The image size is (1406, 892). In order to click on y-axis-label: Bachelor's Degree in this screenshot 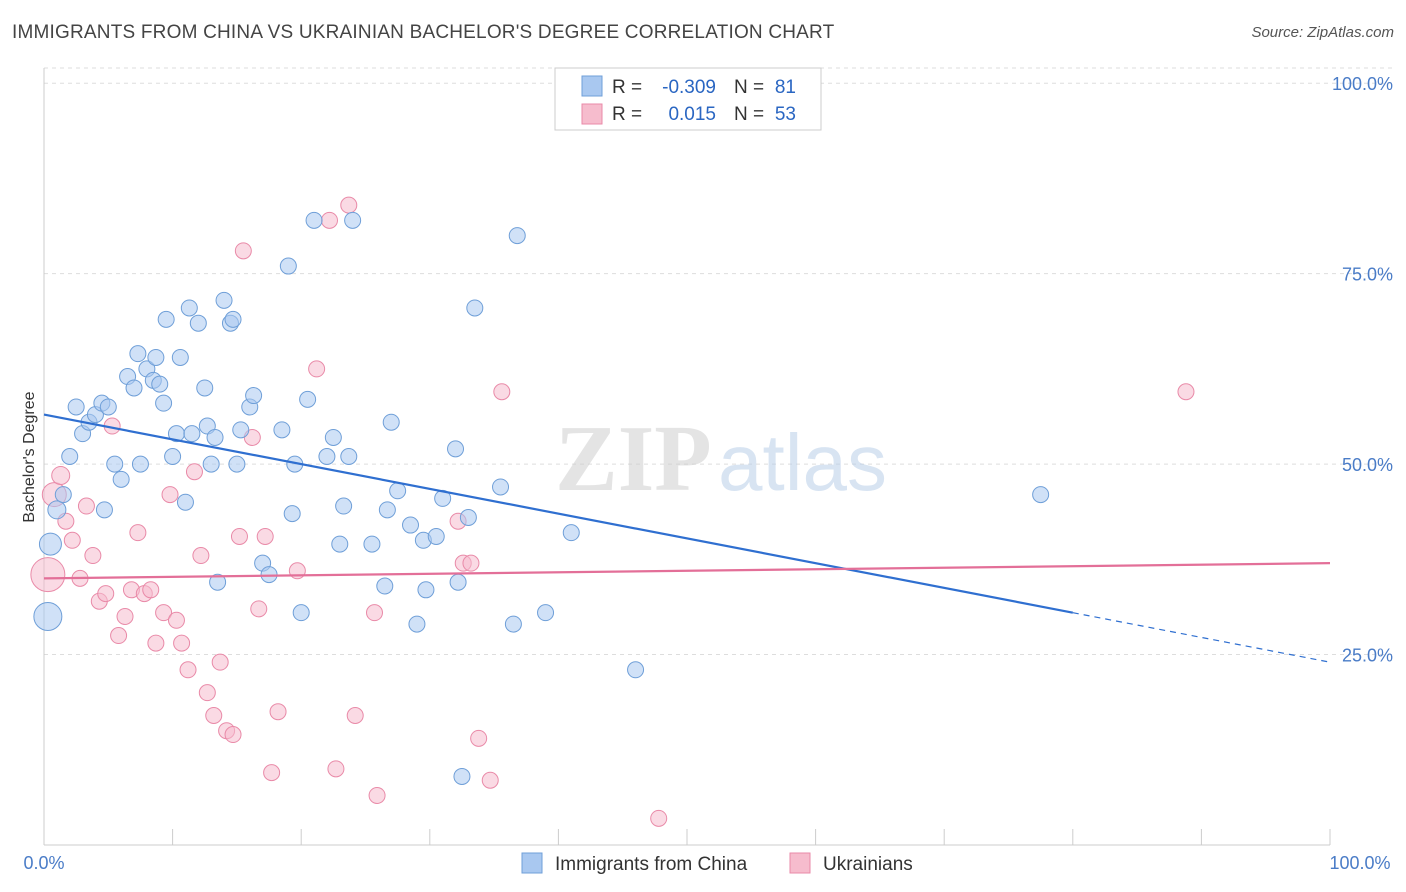, I will do `click(29, 456)`.